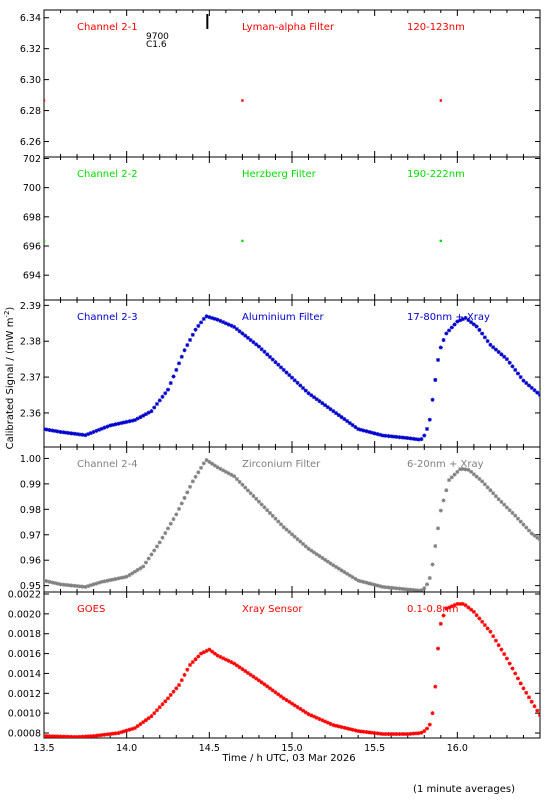 This screenshot has width=550, height=805. I want to click on panel-channel-label: Channel 2-1, so click(107, 27).